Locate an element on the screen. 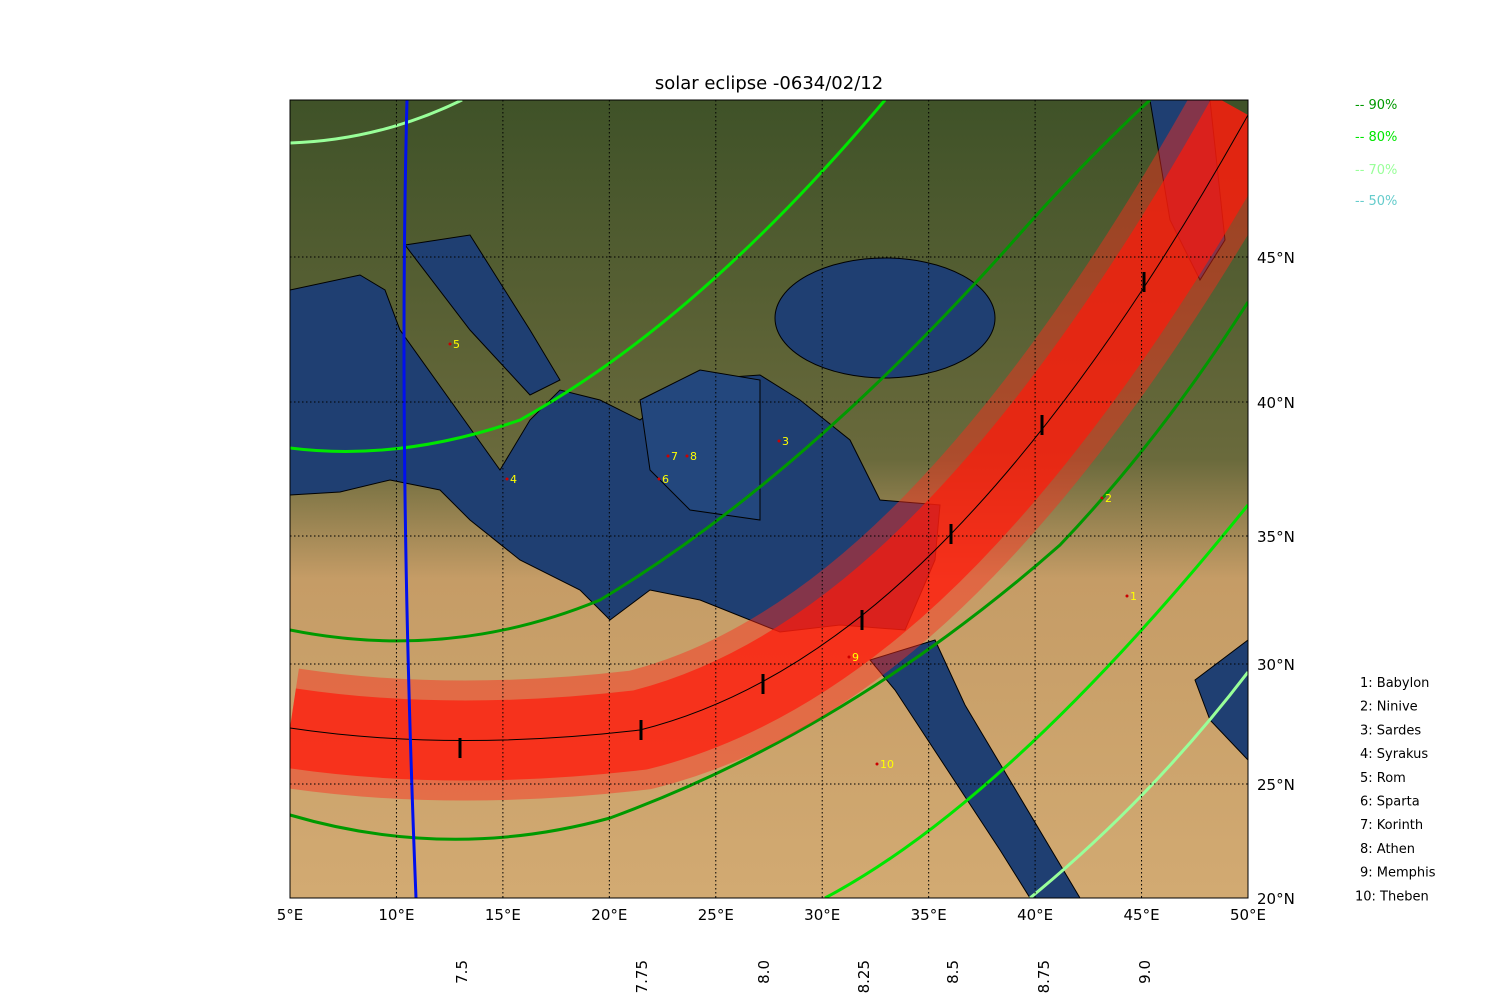 This screenshot has height=1004, width=1500. latitude-label: 30°N is located at coordinates (1276, 665).